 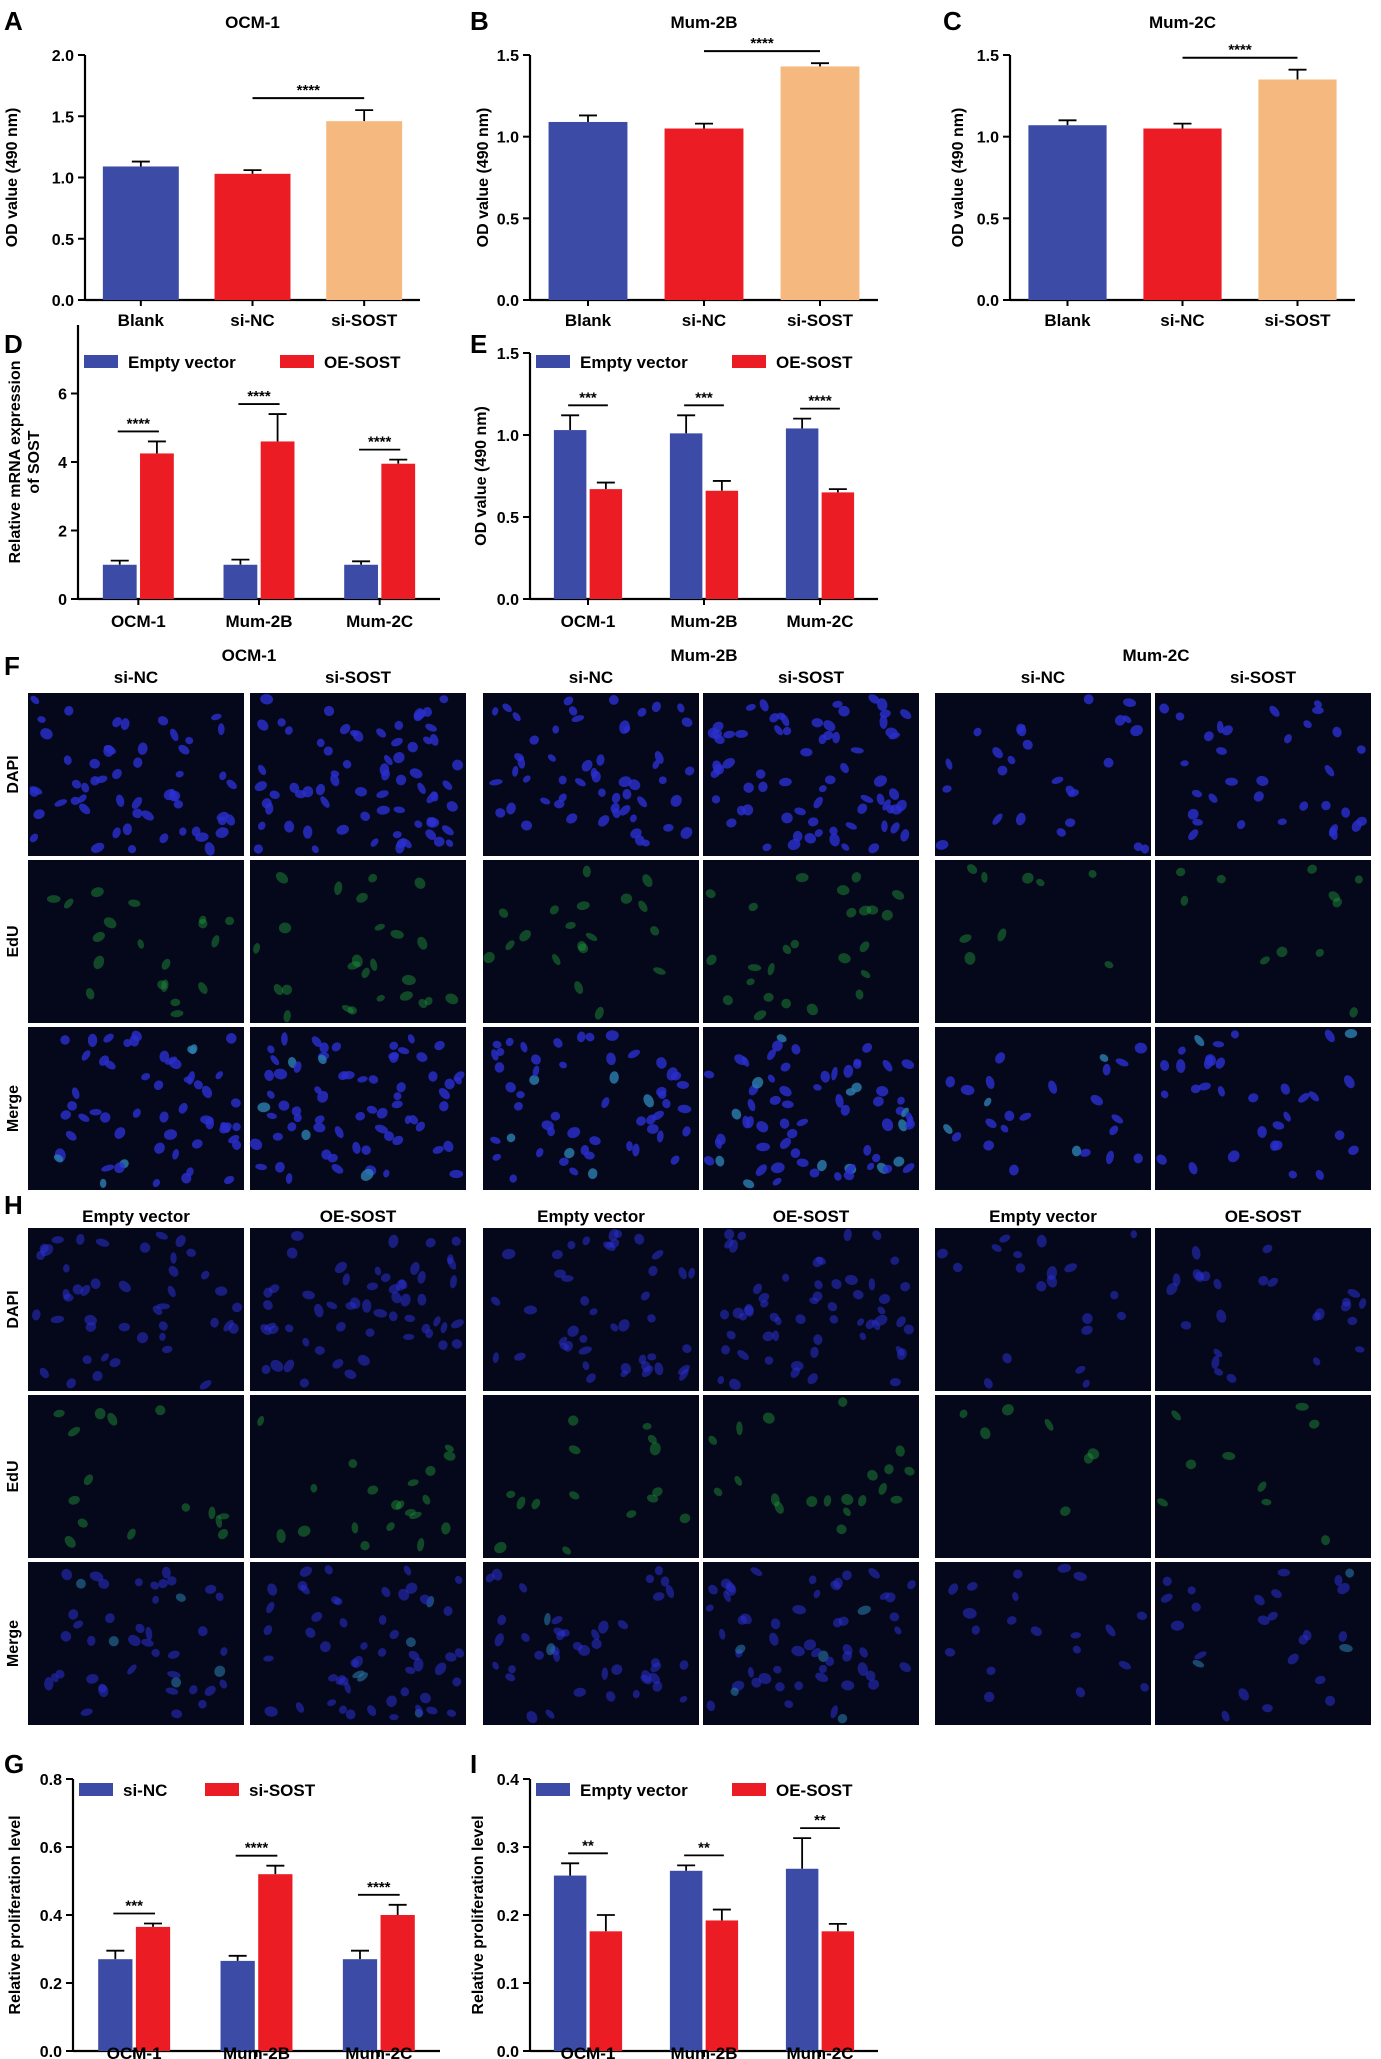 I want to click on legend-swatch, so click(x=749, y=361).